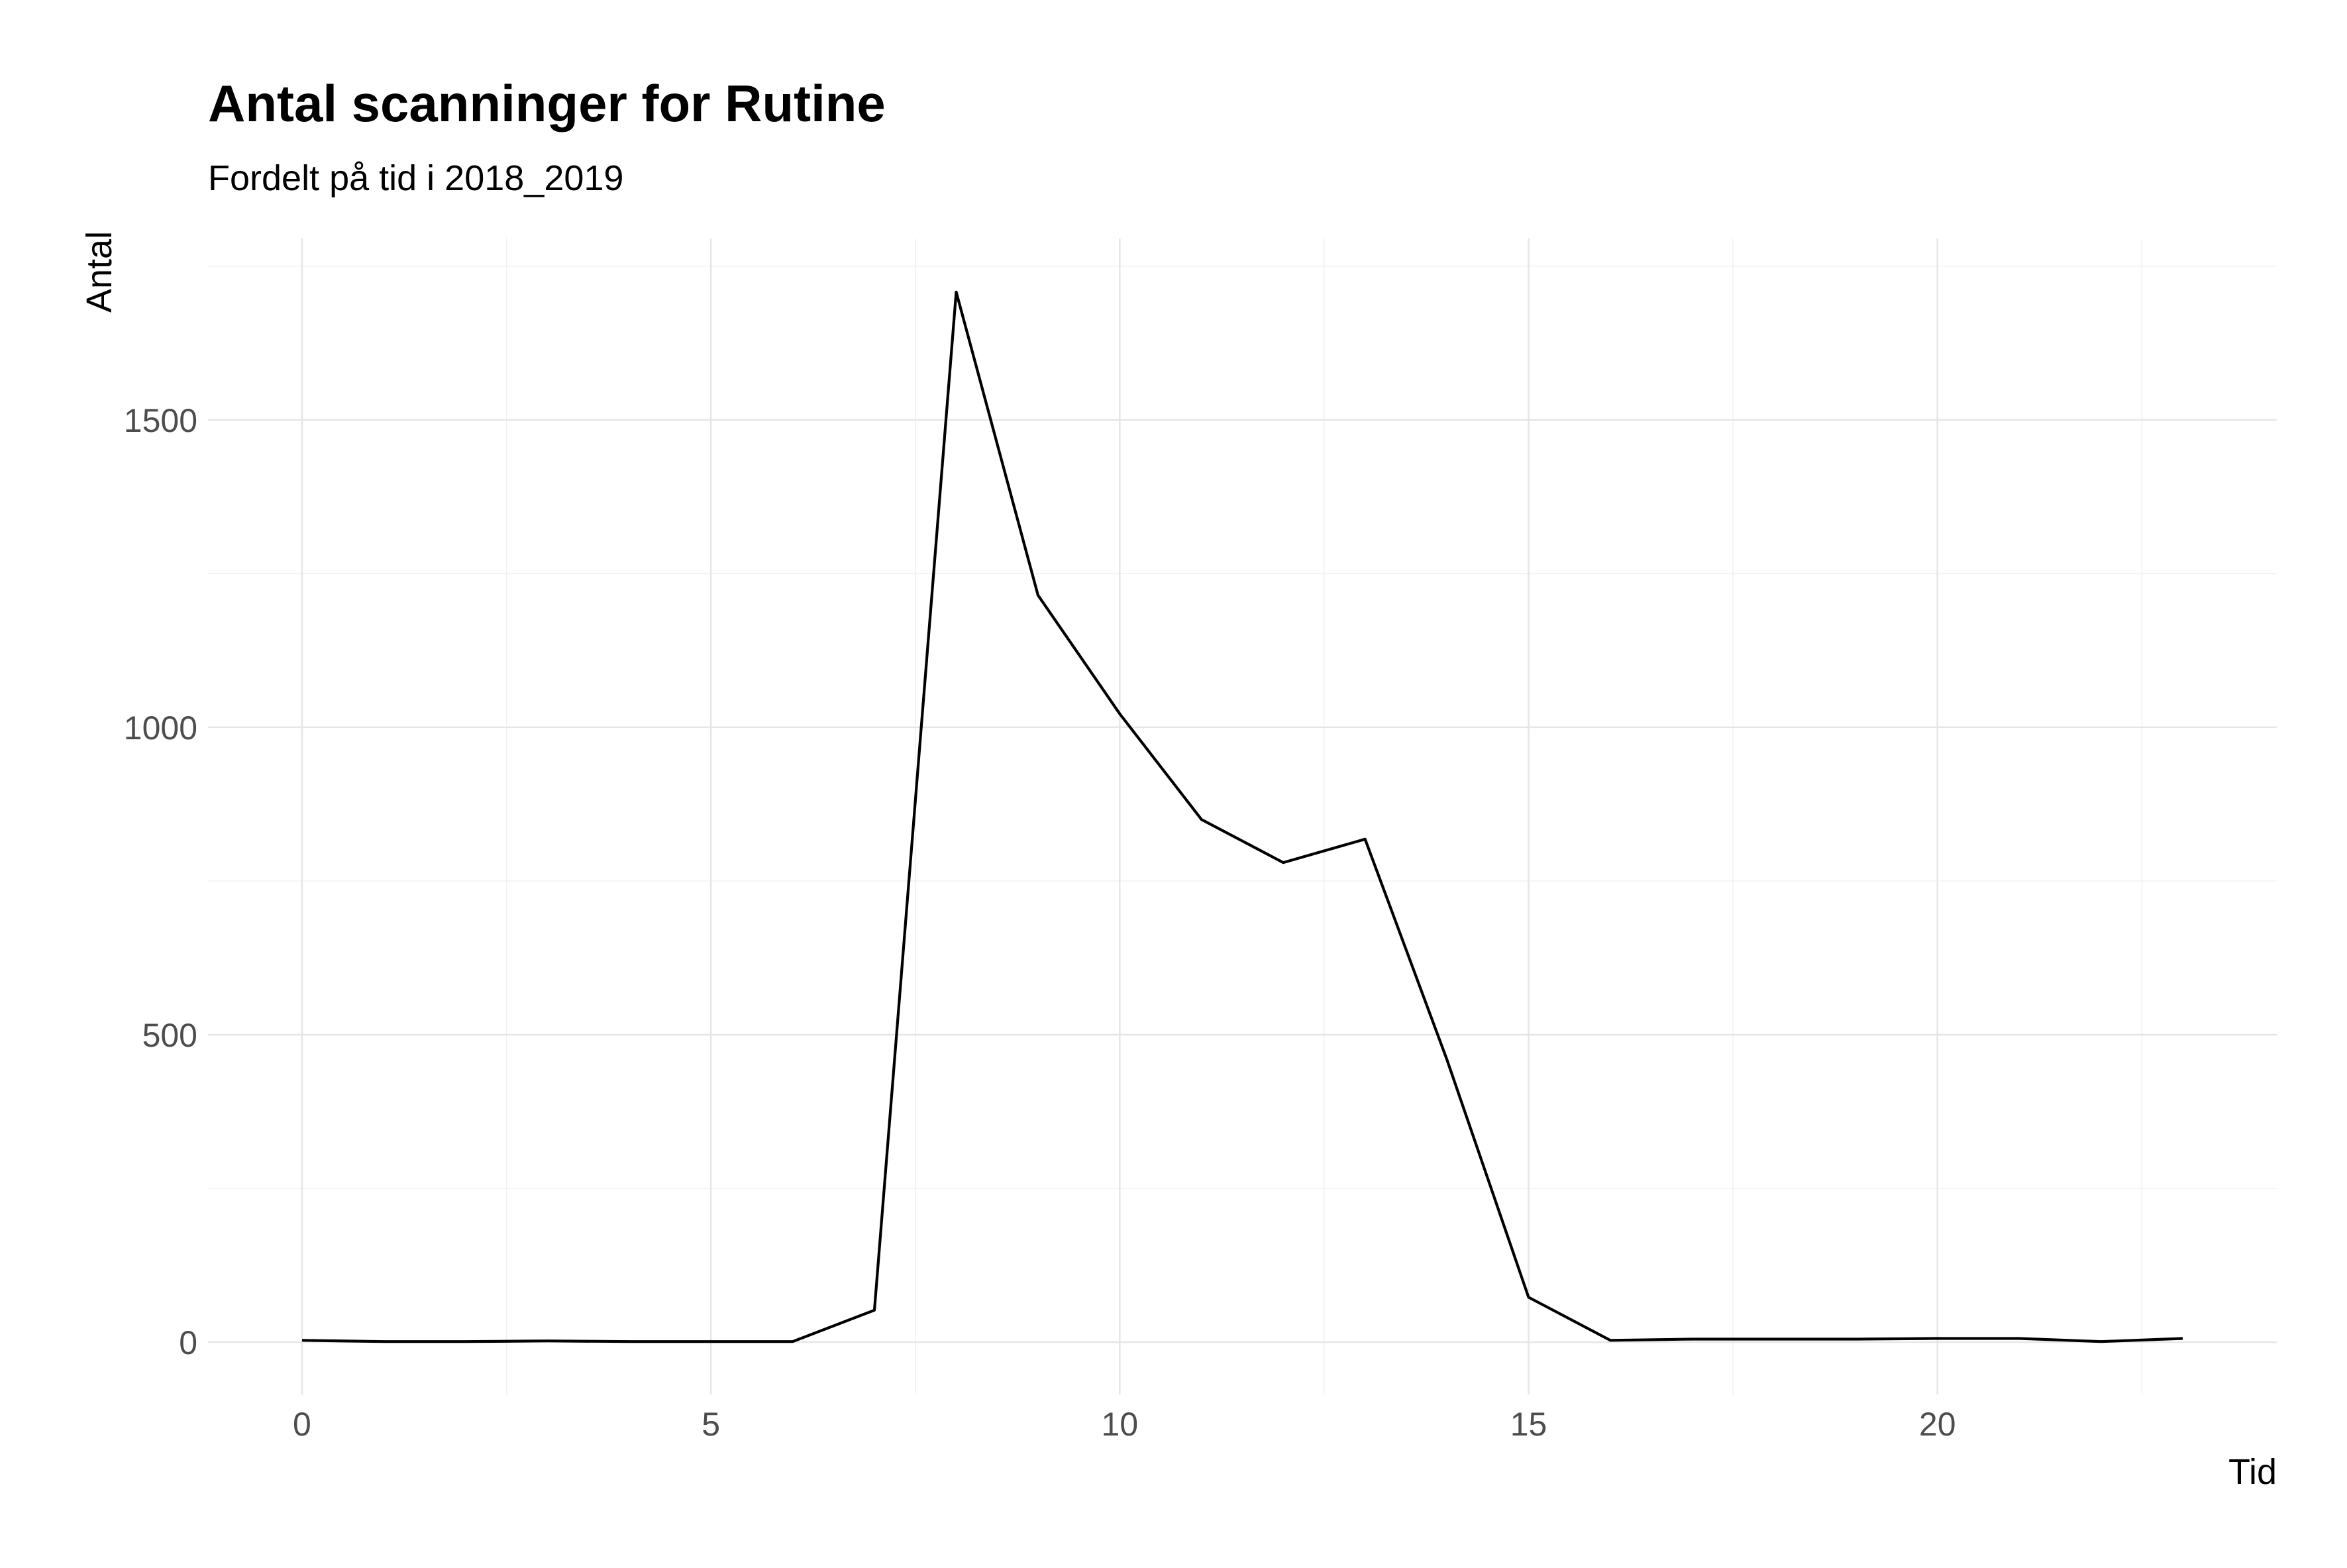 The image size is (2347, 1568). I want to click on chart-subtitle: Fordelt på tid i 2018_2019, so click(415, 178).